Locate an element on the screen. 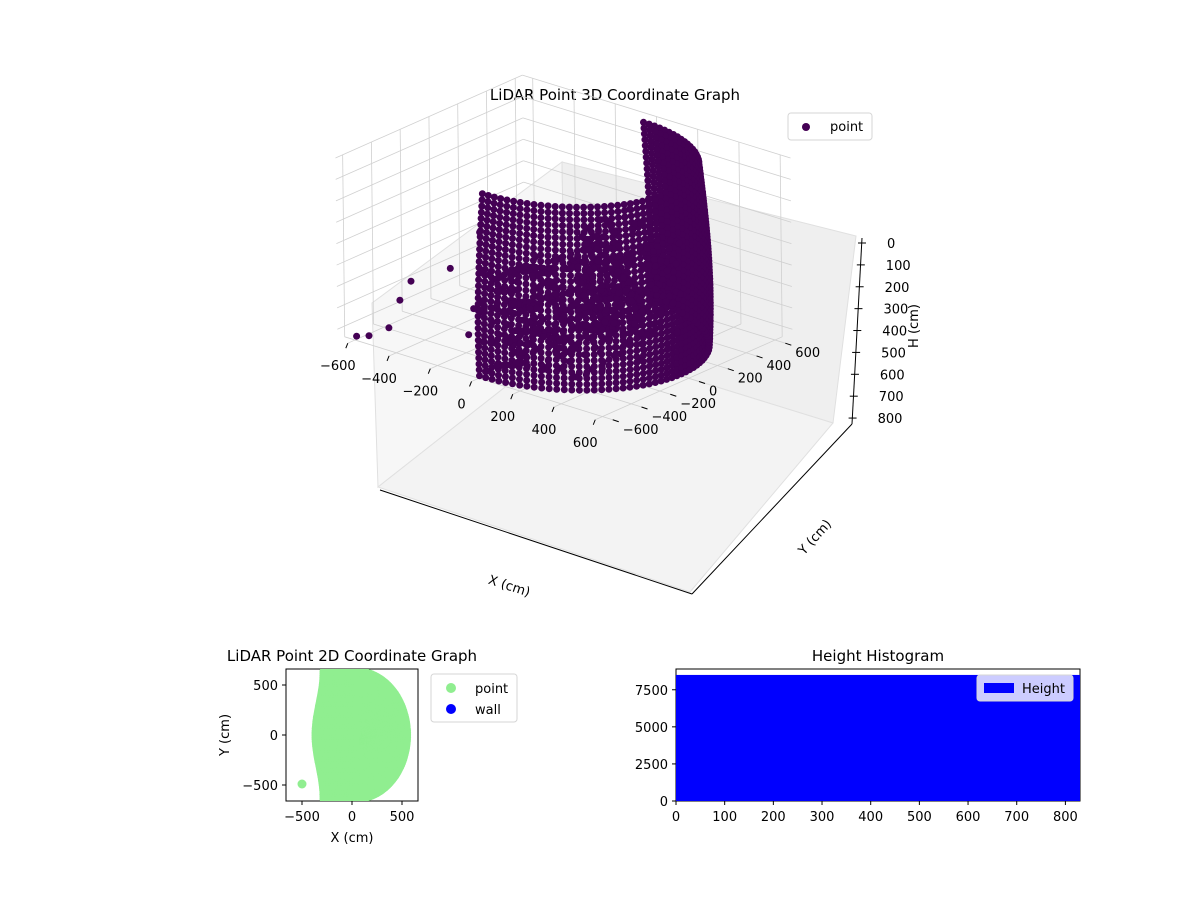 The width and height of the screenshot is (1200, 900). x-axis-line is located at coordinates (536, 542).